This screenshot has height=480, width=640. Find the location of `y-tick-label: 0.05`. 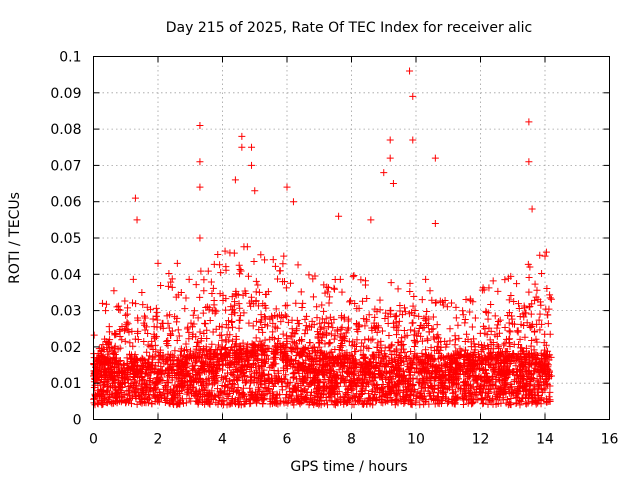

y-tick-label: 0.05 is located at coordinates (65, 239).